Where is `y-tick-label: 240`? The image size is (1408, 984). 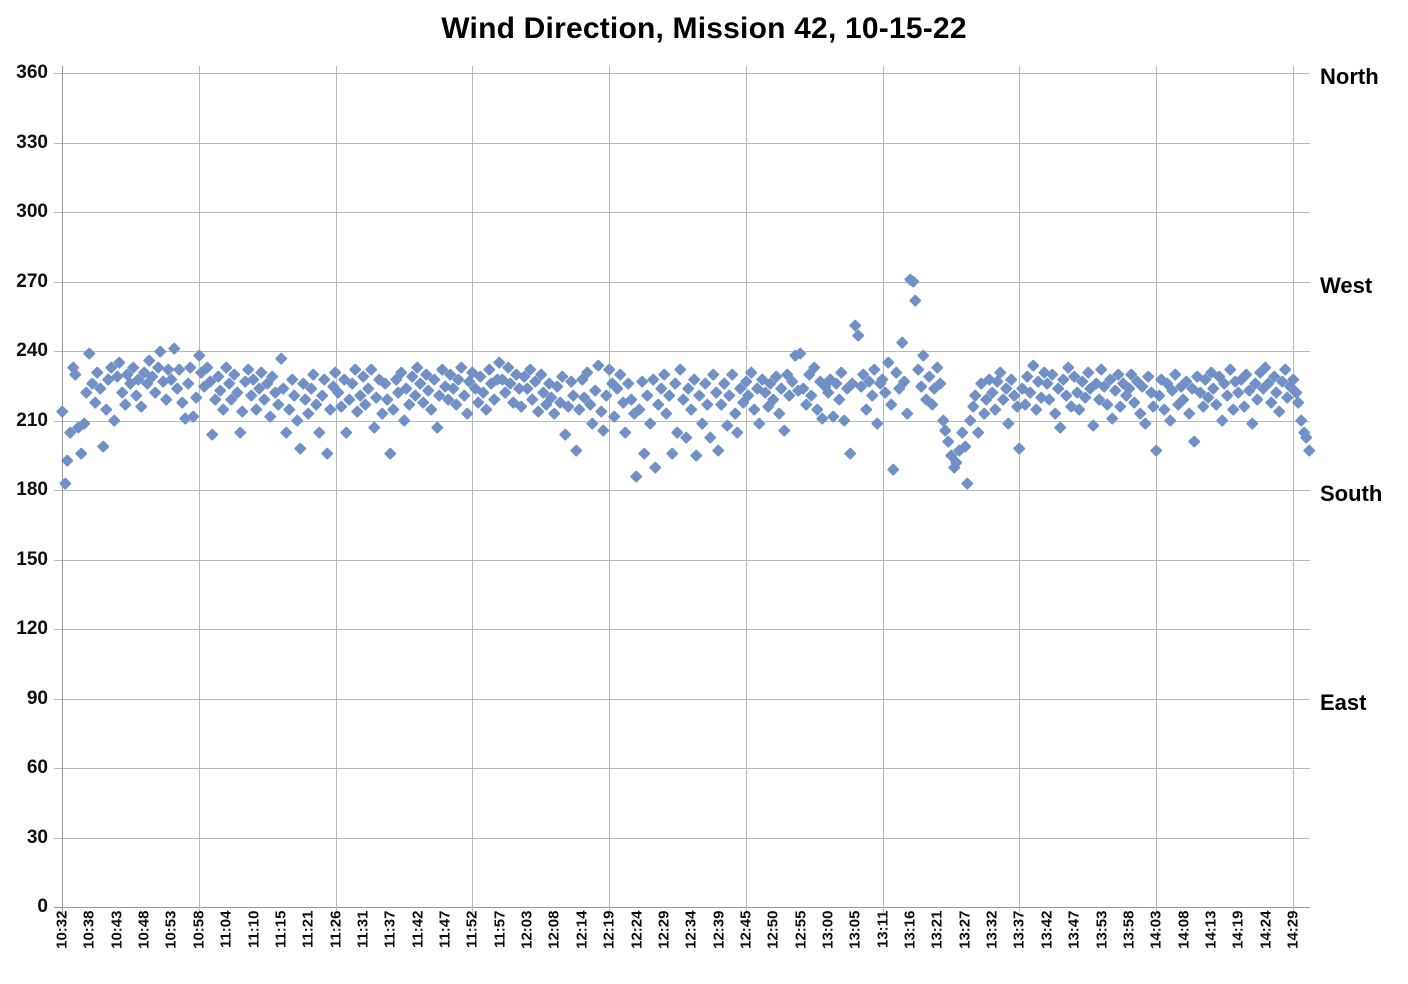
y-tick-label: 240 is located at coordinates (32, 350).